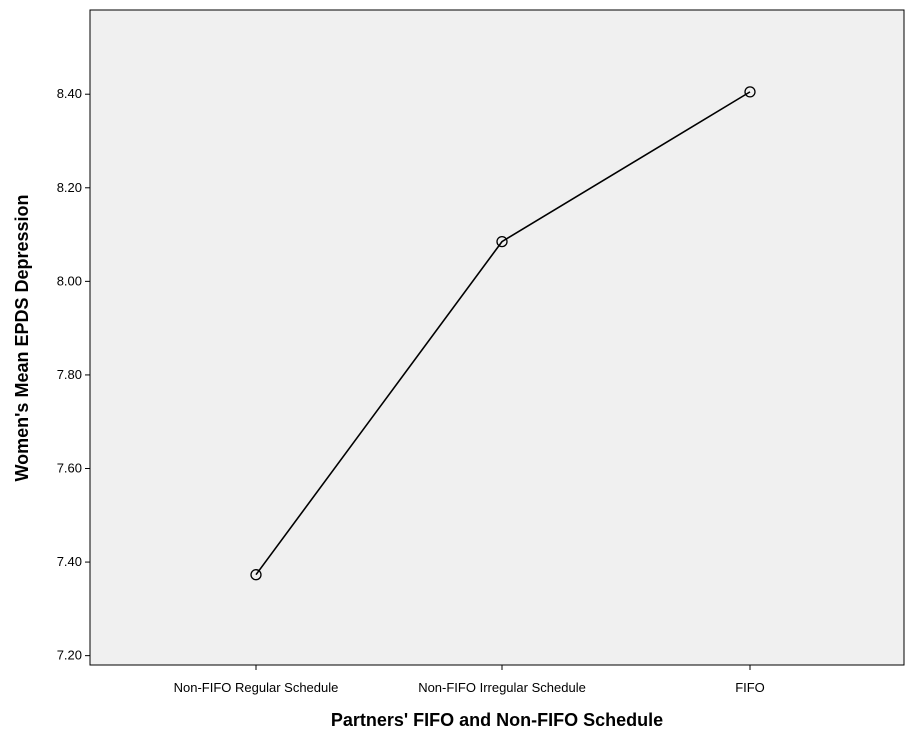 The width and height of the screenshot is (909, 733). What do you see at coordinates (497, 720) in the screenshot?
I see `x-axis-title: Partners' FIFO and Non-FIFO Schedule` at bounding box center [497, 720].